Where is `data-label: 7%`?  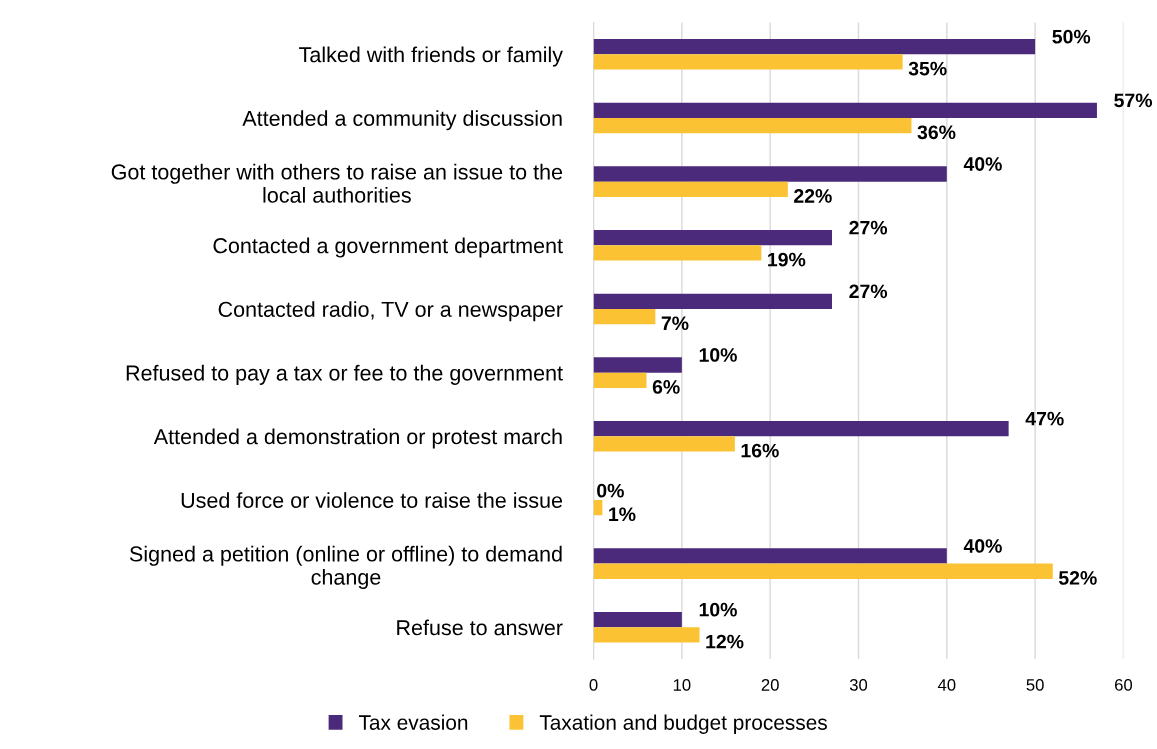
data-label: 7% is located at coordinates (675, 323).